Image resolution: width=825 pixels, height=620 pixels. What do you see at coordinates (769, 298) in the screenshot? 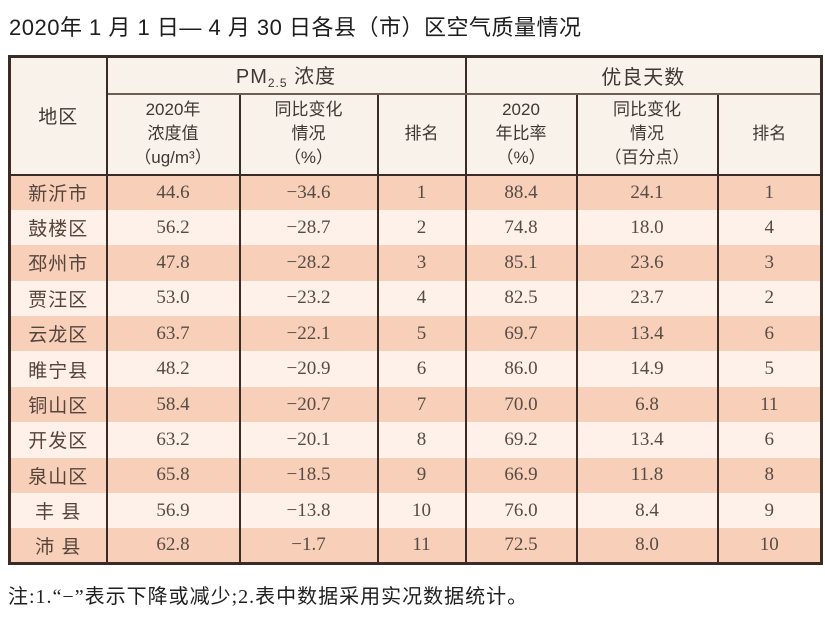
I see `good-rank-cell: 2` at bounding box center [769, 298].